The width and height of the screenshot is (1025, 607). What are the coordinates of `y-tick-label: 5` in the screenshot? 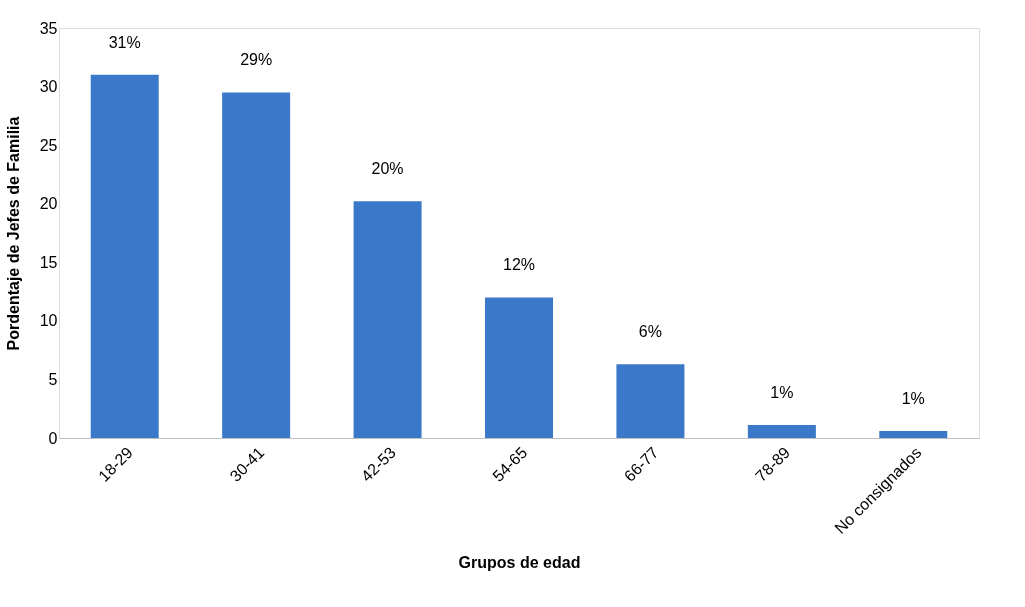 It's located at (53, 379).